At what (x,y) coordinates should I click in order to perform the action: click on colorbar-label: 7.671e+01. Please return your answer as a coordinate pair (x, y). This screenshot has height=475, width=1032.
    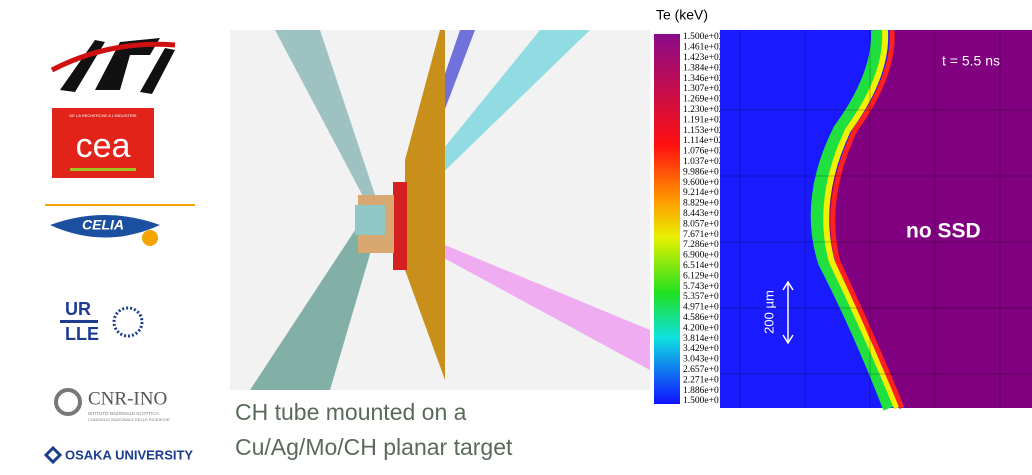
    Looking at the image, I should click on (703, 235).